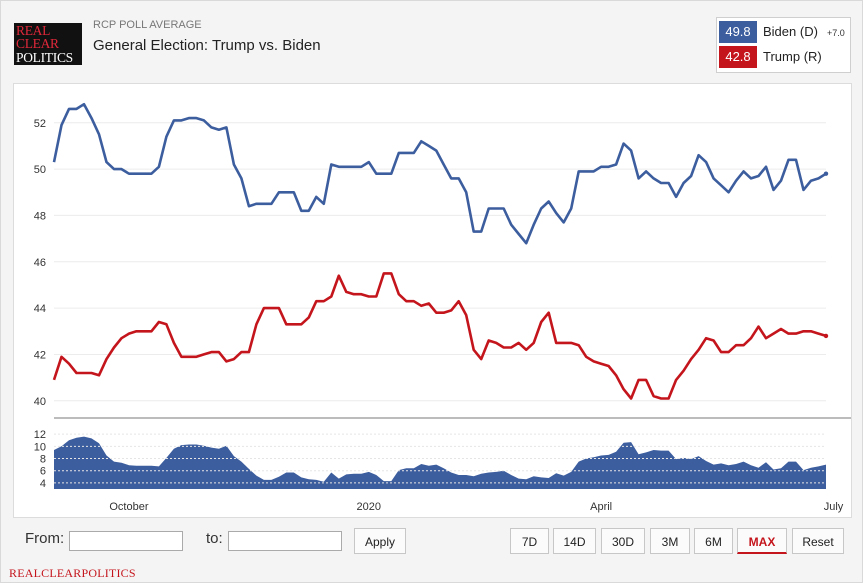 The height and width of the screenshot is (583, 863). Describe the element at coordinates (713, 541) in the screenshot. I see `range-6m-button: 6M` at that location.